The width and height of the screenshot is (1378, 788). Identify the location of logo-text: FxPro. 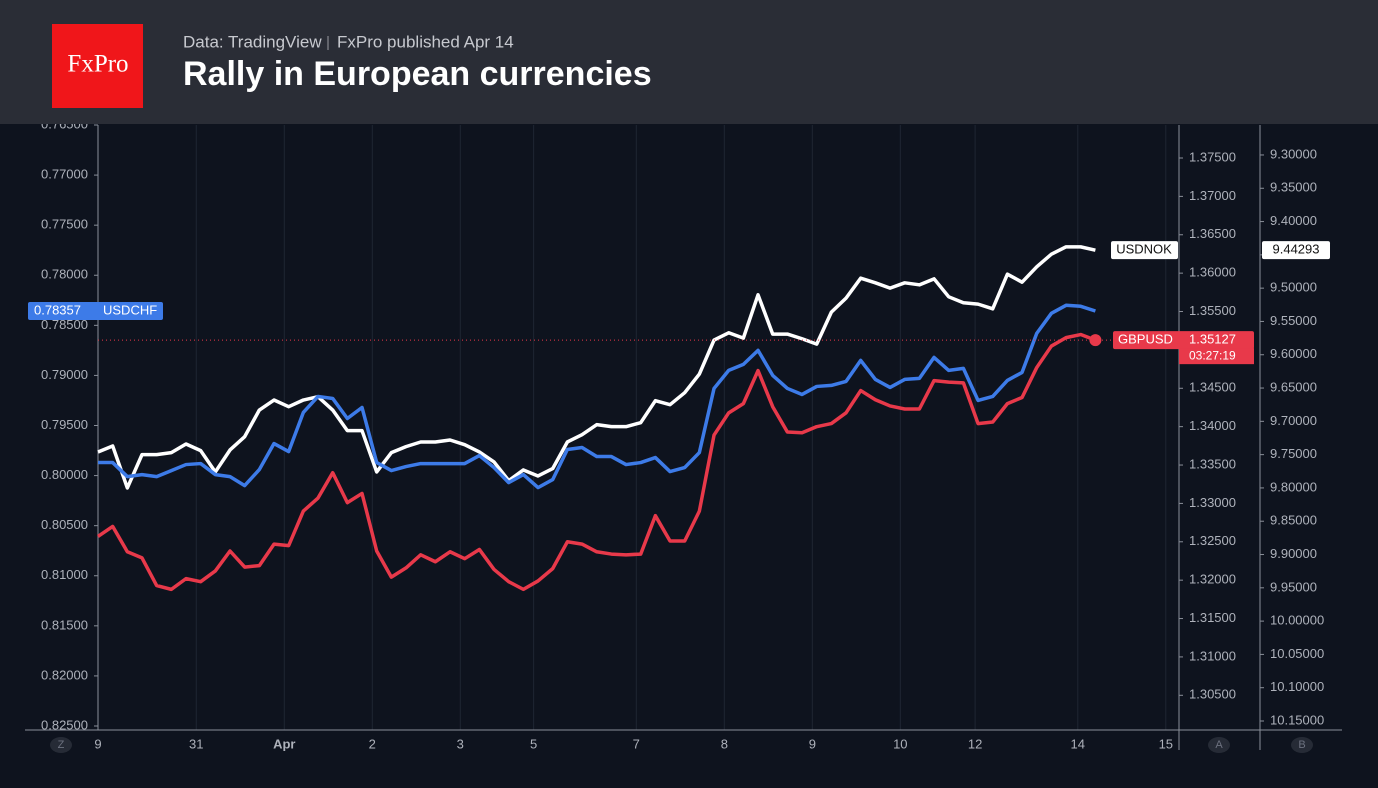
(97, 64).